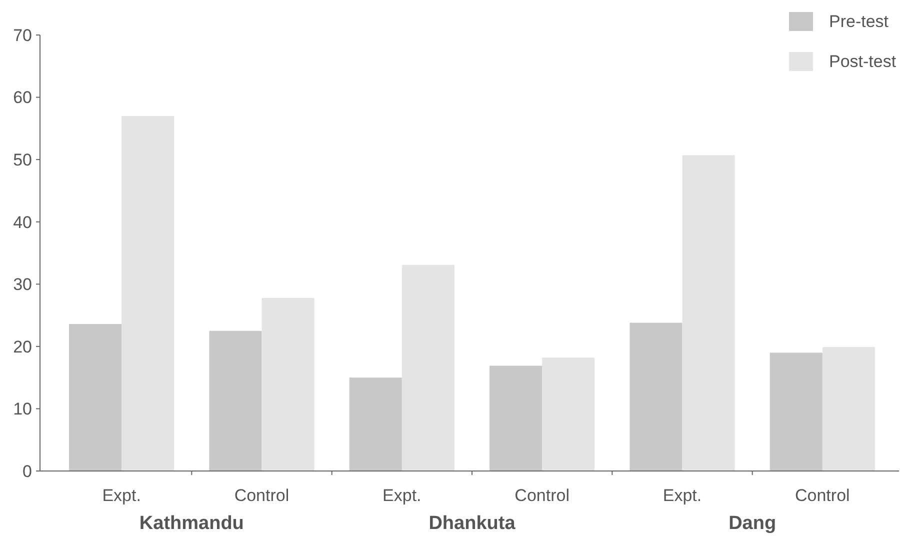 The height and width of the screenshot is (541, 919). What do you see at coordinates (752, 523) in the screenshot?
I see `text: Dang` at bounding box center [752, 523].